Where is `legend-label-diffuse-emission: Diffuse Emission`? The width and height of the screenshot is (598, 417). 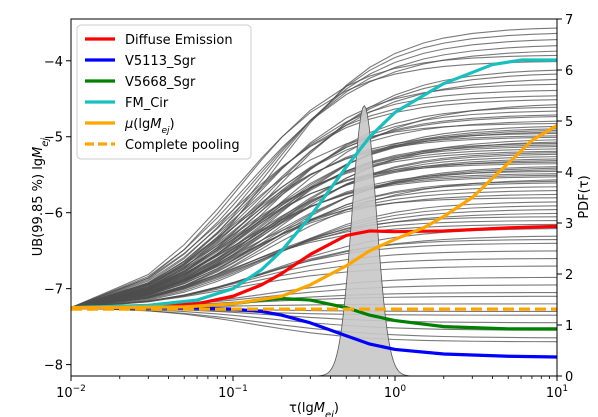 legend-label-diffuse-emission: Diffuse Emission is located at coordinates (179, 40).